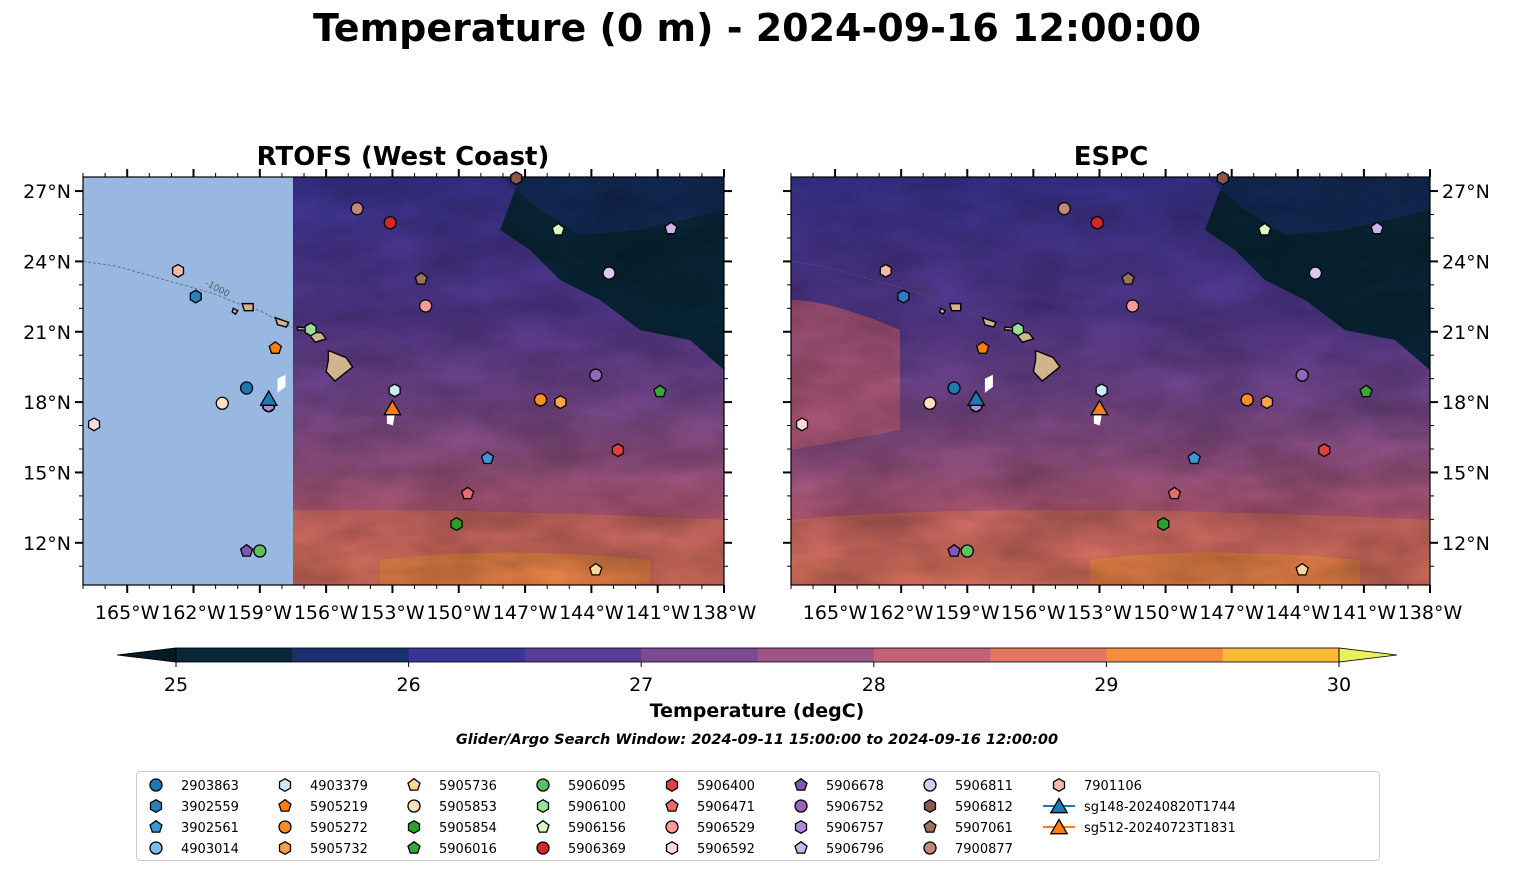 The width and height of the screenshot is (1514, 889). I want to click on depth-contour, so click(909, 300).